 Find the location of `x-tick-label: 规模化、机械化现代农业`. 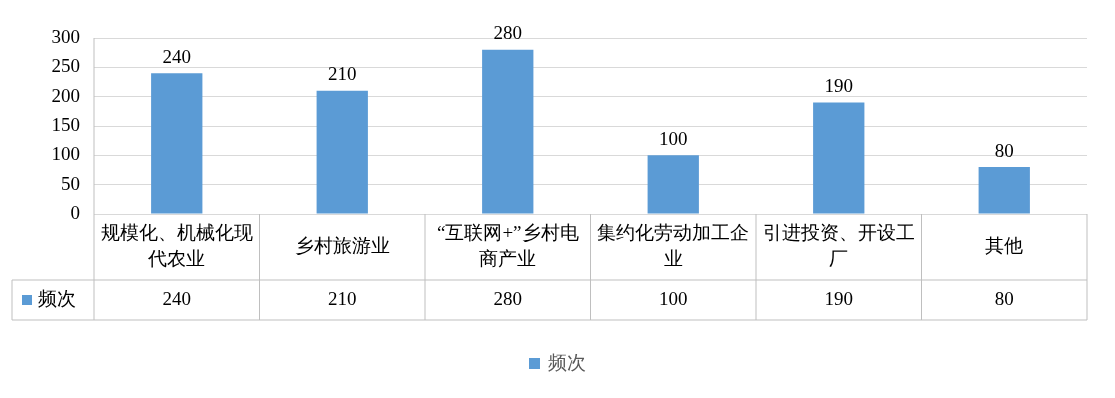

x-tick-label: 规模化、机械化现代农业 is located at coordinates (176, 245).